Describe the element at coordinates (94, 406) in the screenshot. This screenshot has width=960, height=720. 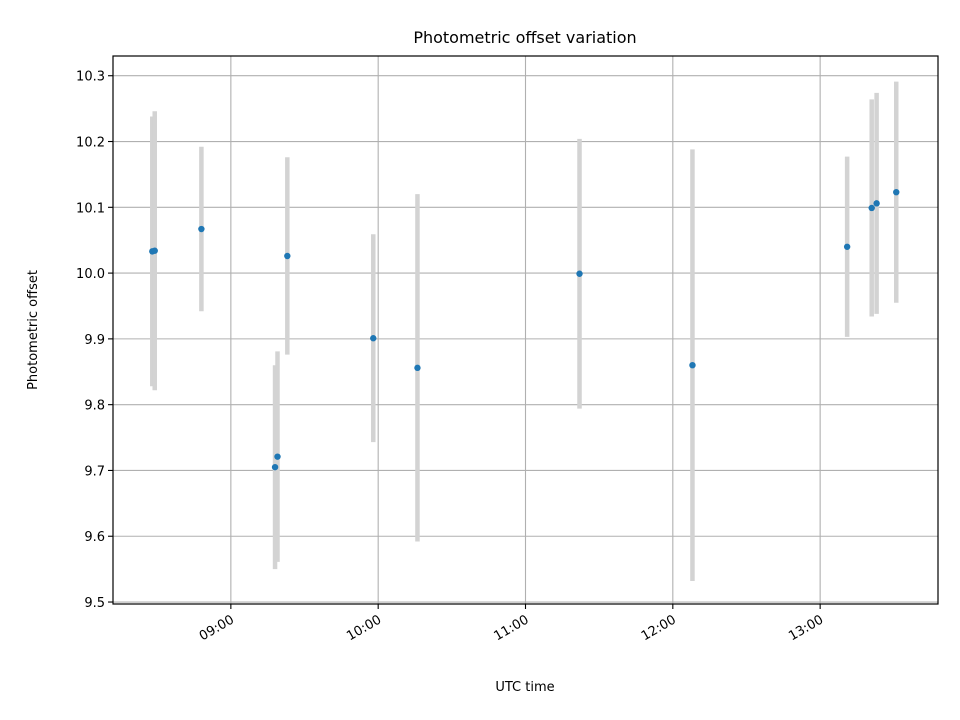
I see `y-tick-label: 9.8` at that location.